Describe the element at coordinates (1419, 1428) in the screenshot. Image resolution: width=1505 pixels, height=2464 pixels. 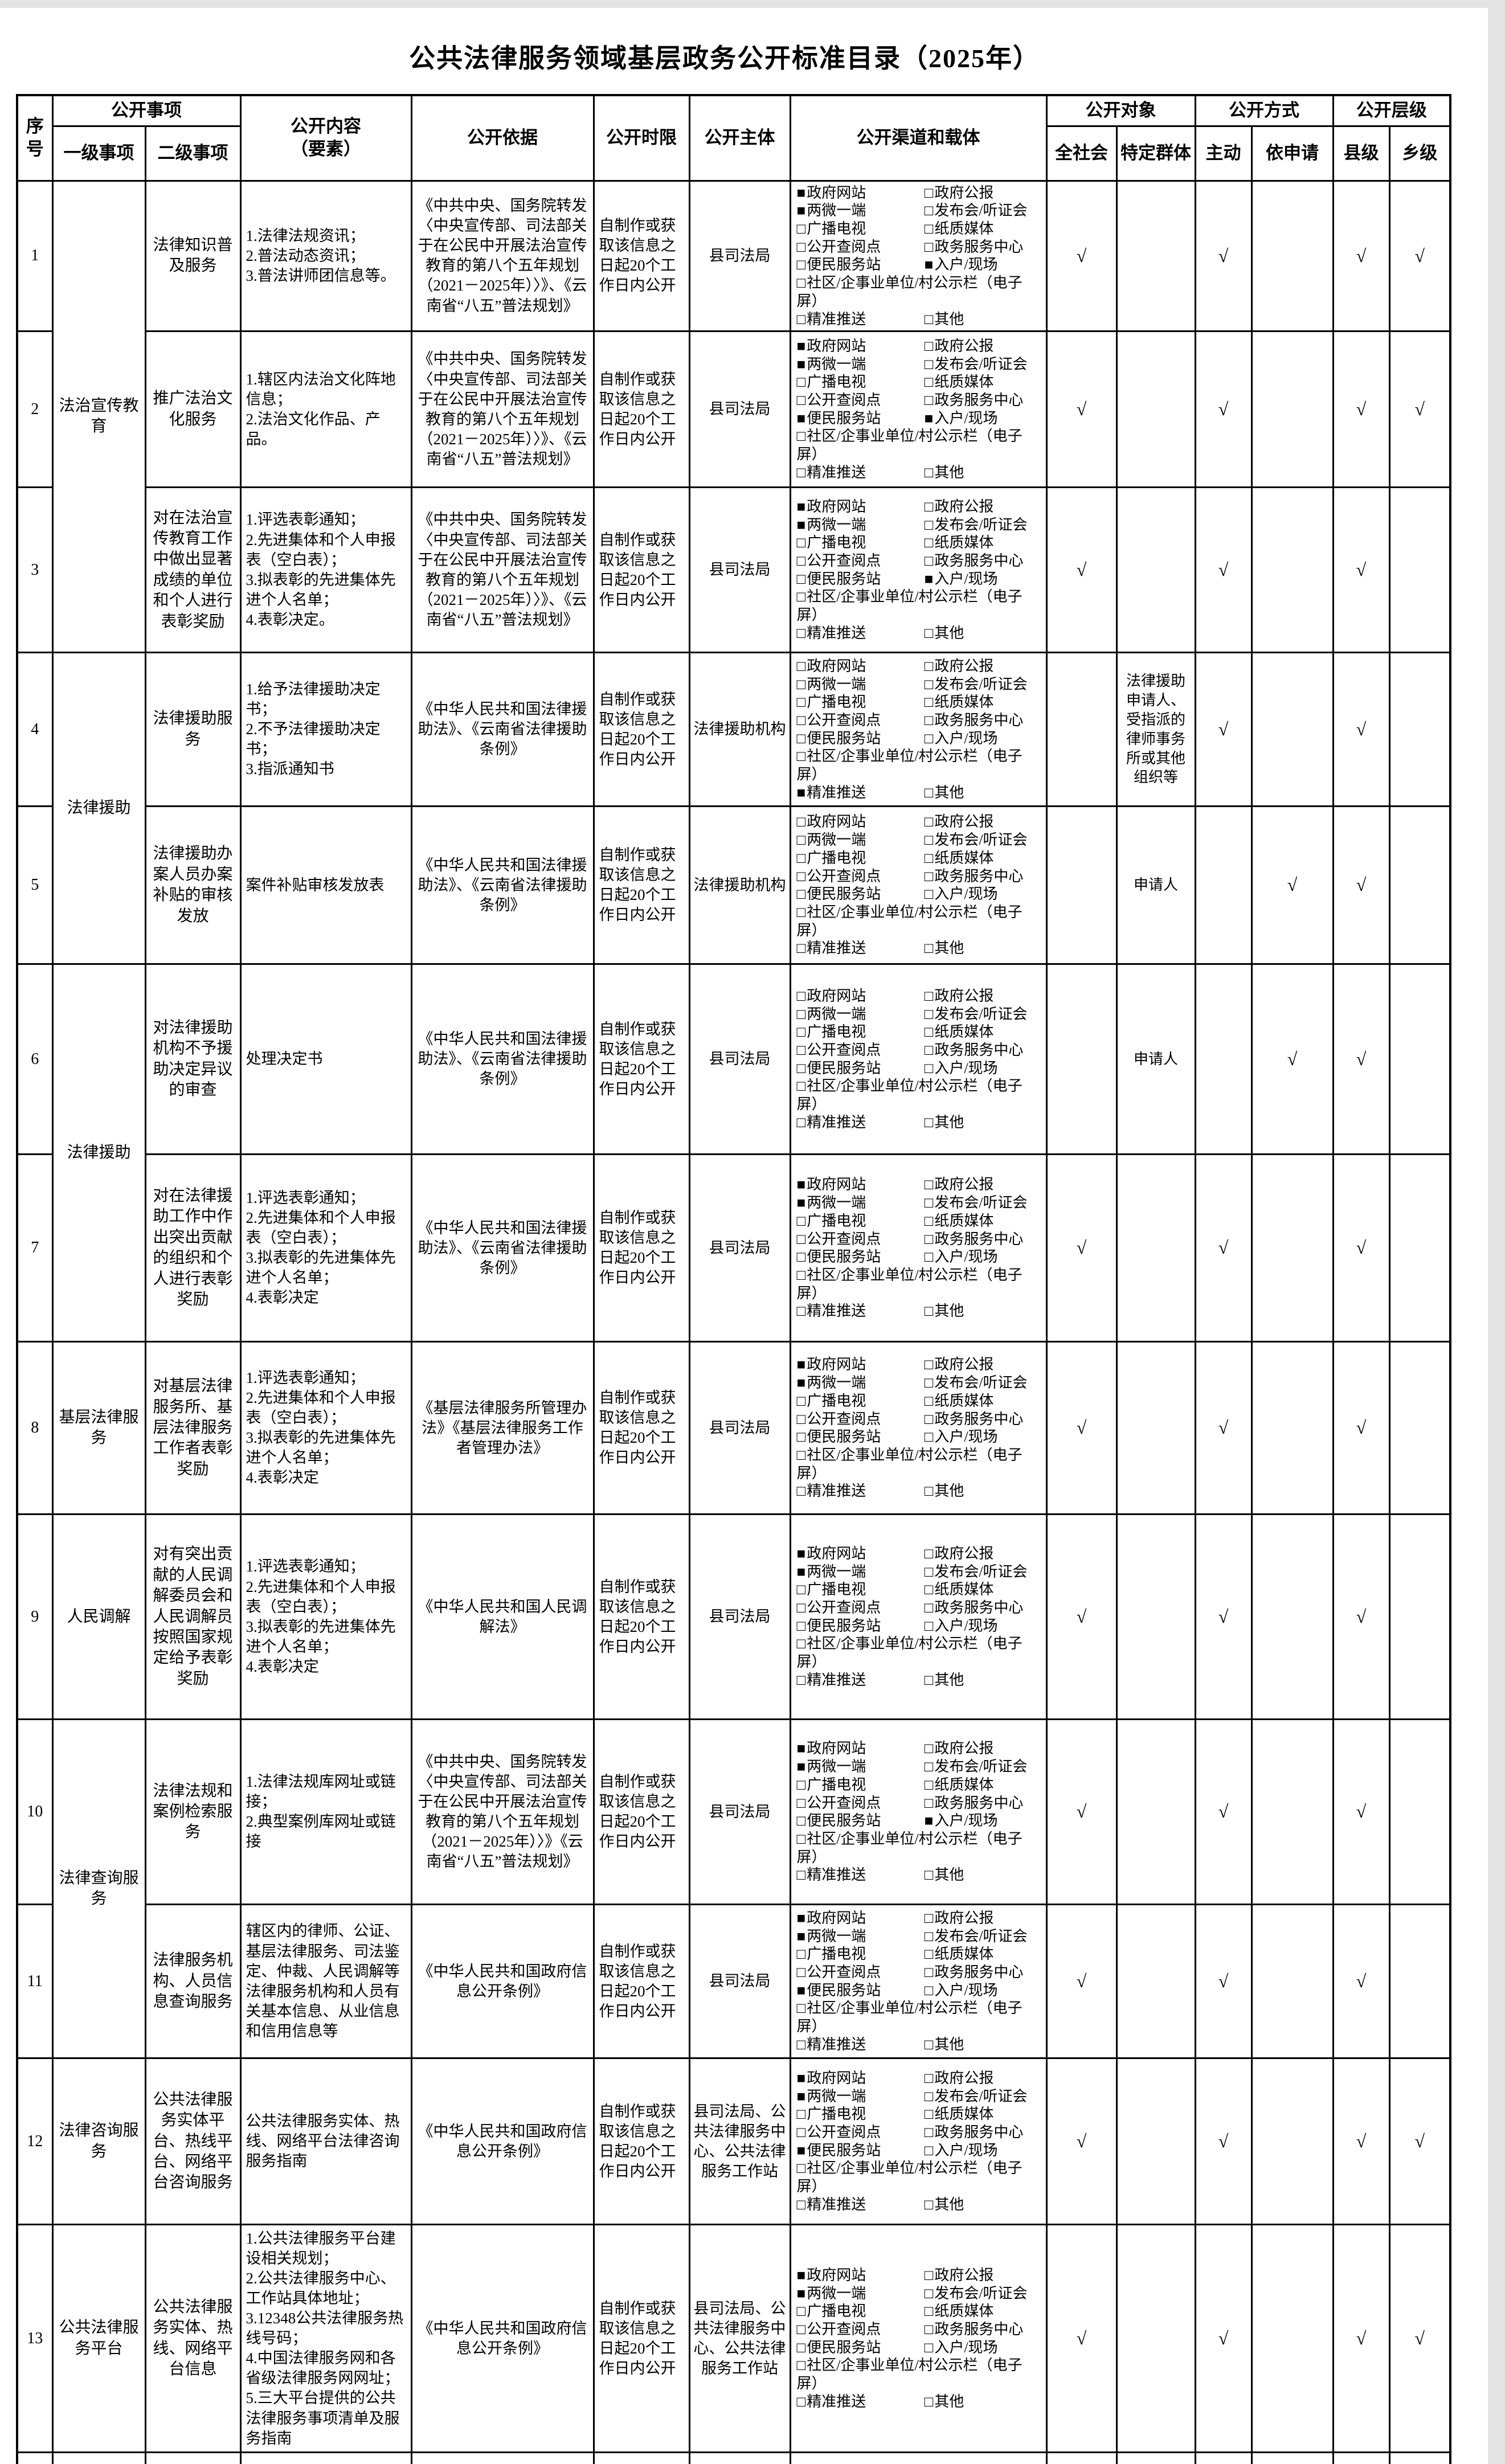
I see `cell-township` at that location.